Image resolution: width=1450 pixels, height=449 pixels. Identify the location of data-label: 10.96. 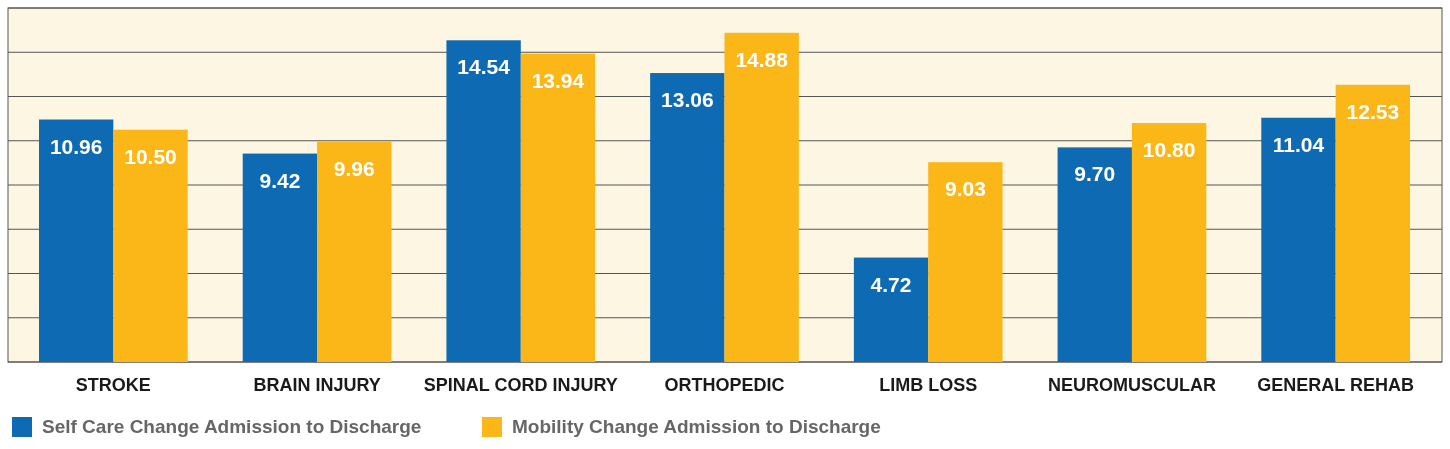
(76, 146).